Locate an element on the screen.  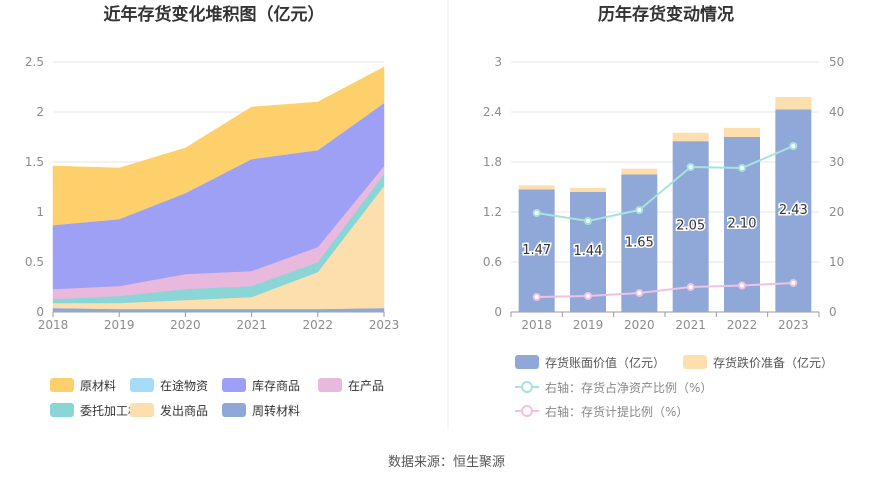
left-axis-tick-label: 3 is located at coordinates (498, 62).